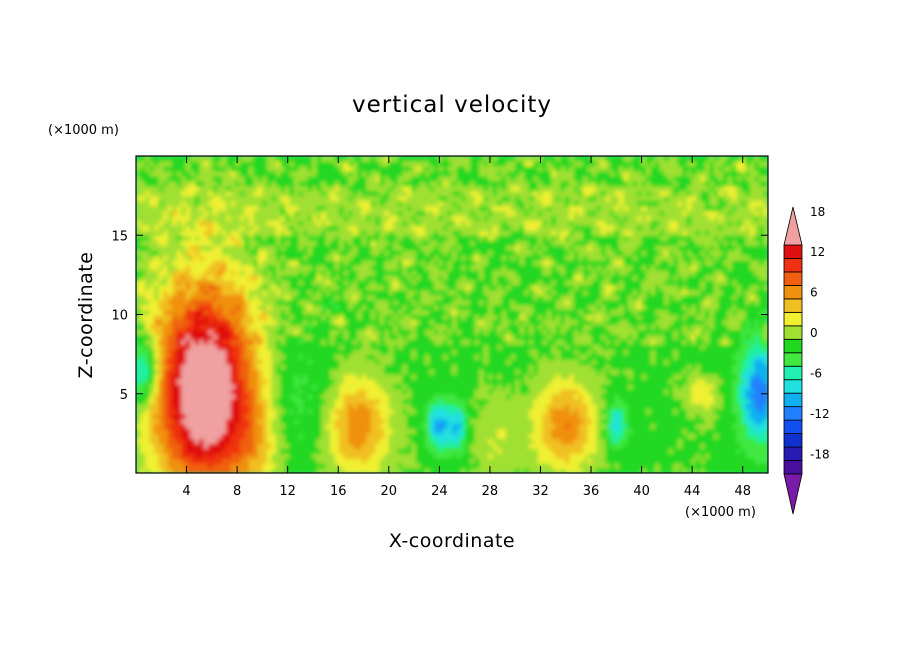  Describe the element at coordinates (816, 373) in the screenshot. I see `colorbar-tick-label: -6` at that location.